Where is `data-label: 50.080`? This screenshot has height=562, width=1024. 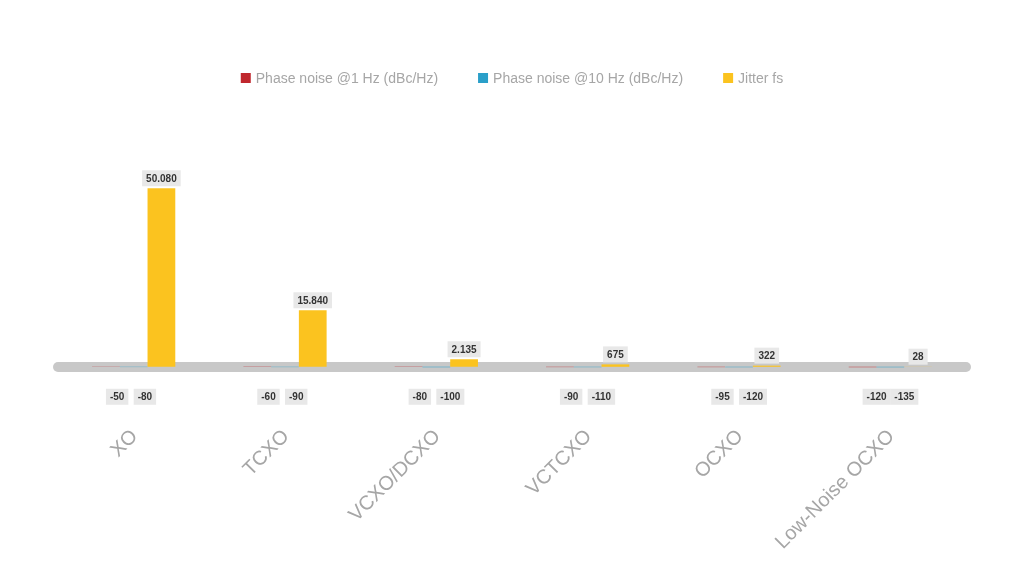
data-label: 50.080 is located at coordinates (162, 178).